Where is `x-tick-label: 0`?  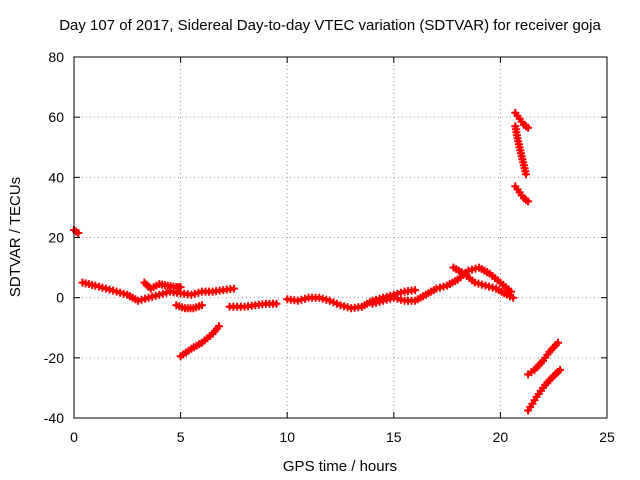 x-tick-label: 0 is located at coordinates (74, 437).